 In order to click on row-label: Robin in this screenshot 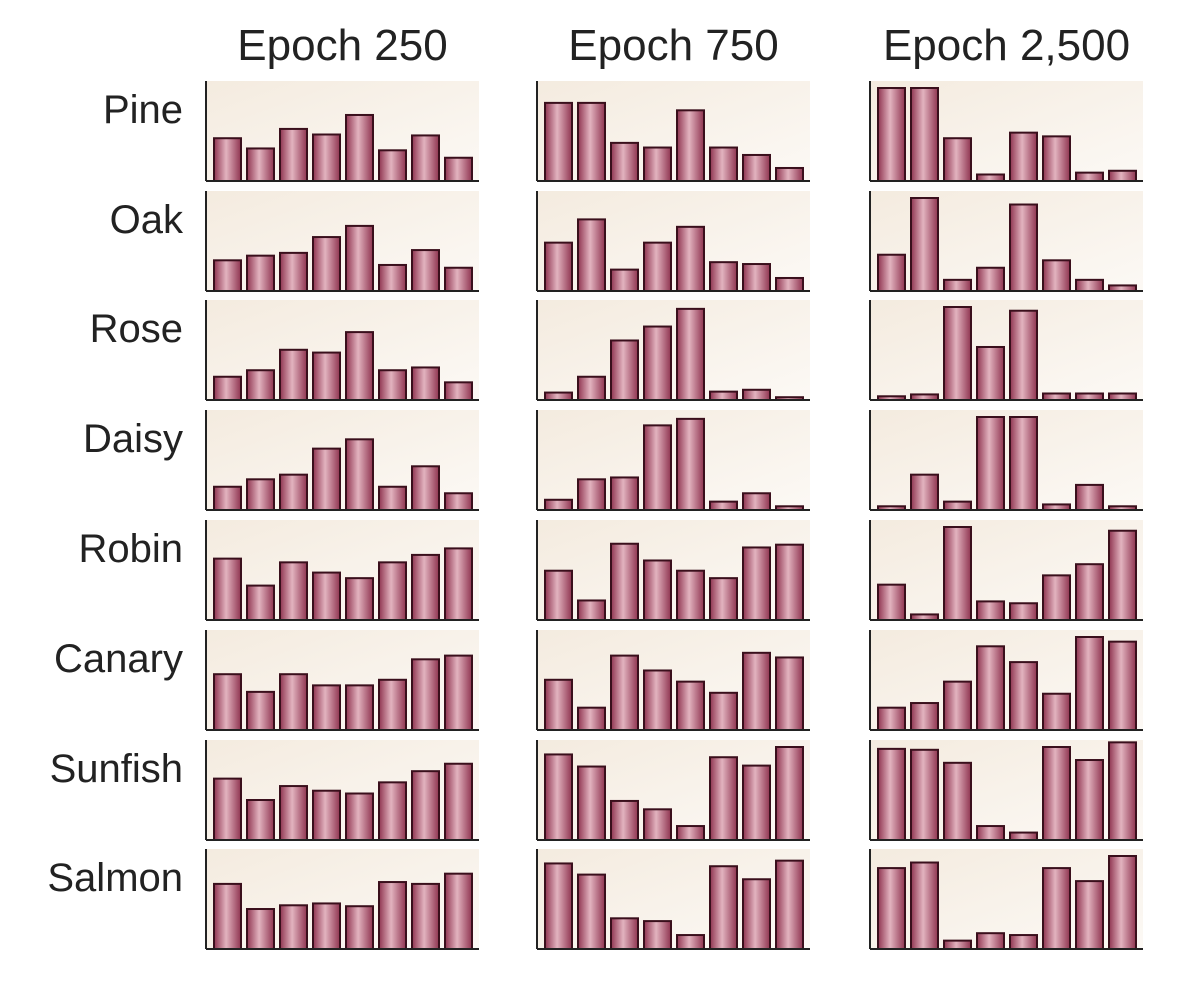, I will do `click(130, 549)`.